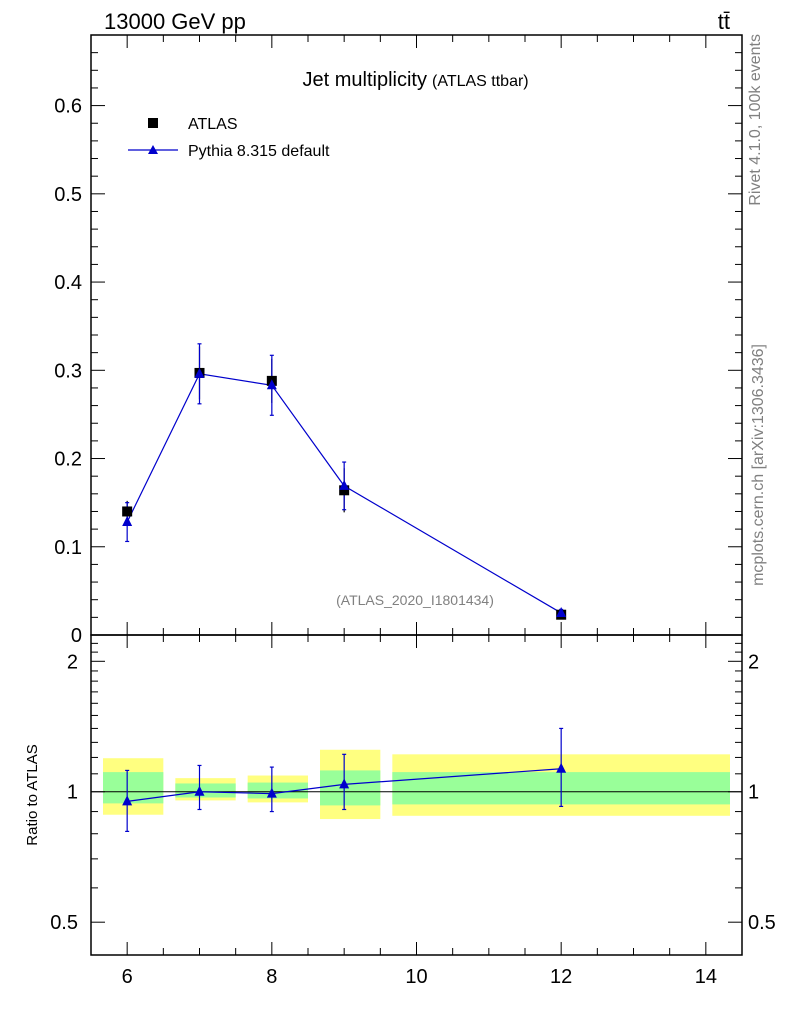 This screenshot has width=786, height=1024. Describe the element at coordinates (755, 120) in the screenshot. I see `rivet-label: Rivet 4.1.0, 100k events` at that location.